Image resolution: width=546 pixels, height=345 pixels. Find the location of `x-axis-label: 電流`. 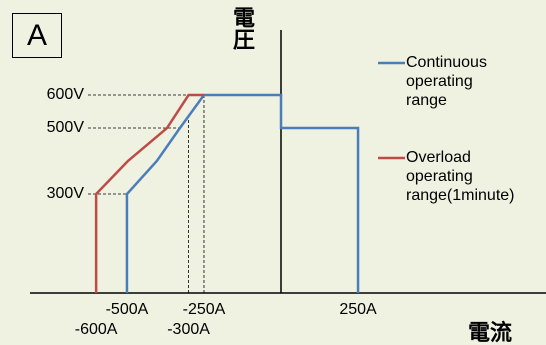

x-axis-label: 電流 is located at coordinates (490, 332).